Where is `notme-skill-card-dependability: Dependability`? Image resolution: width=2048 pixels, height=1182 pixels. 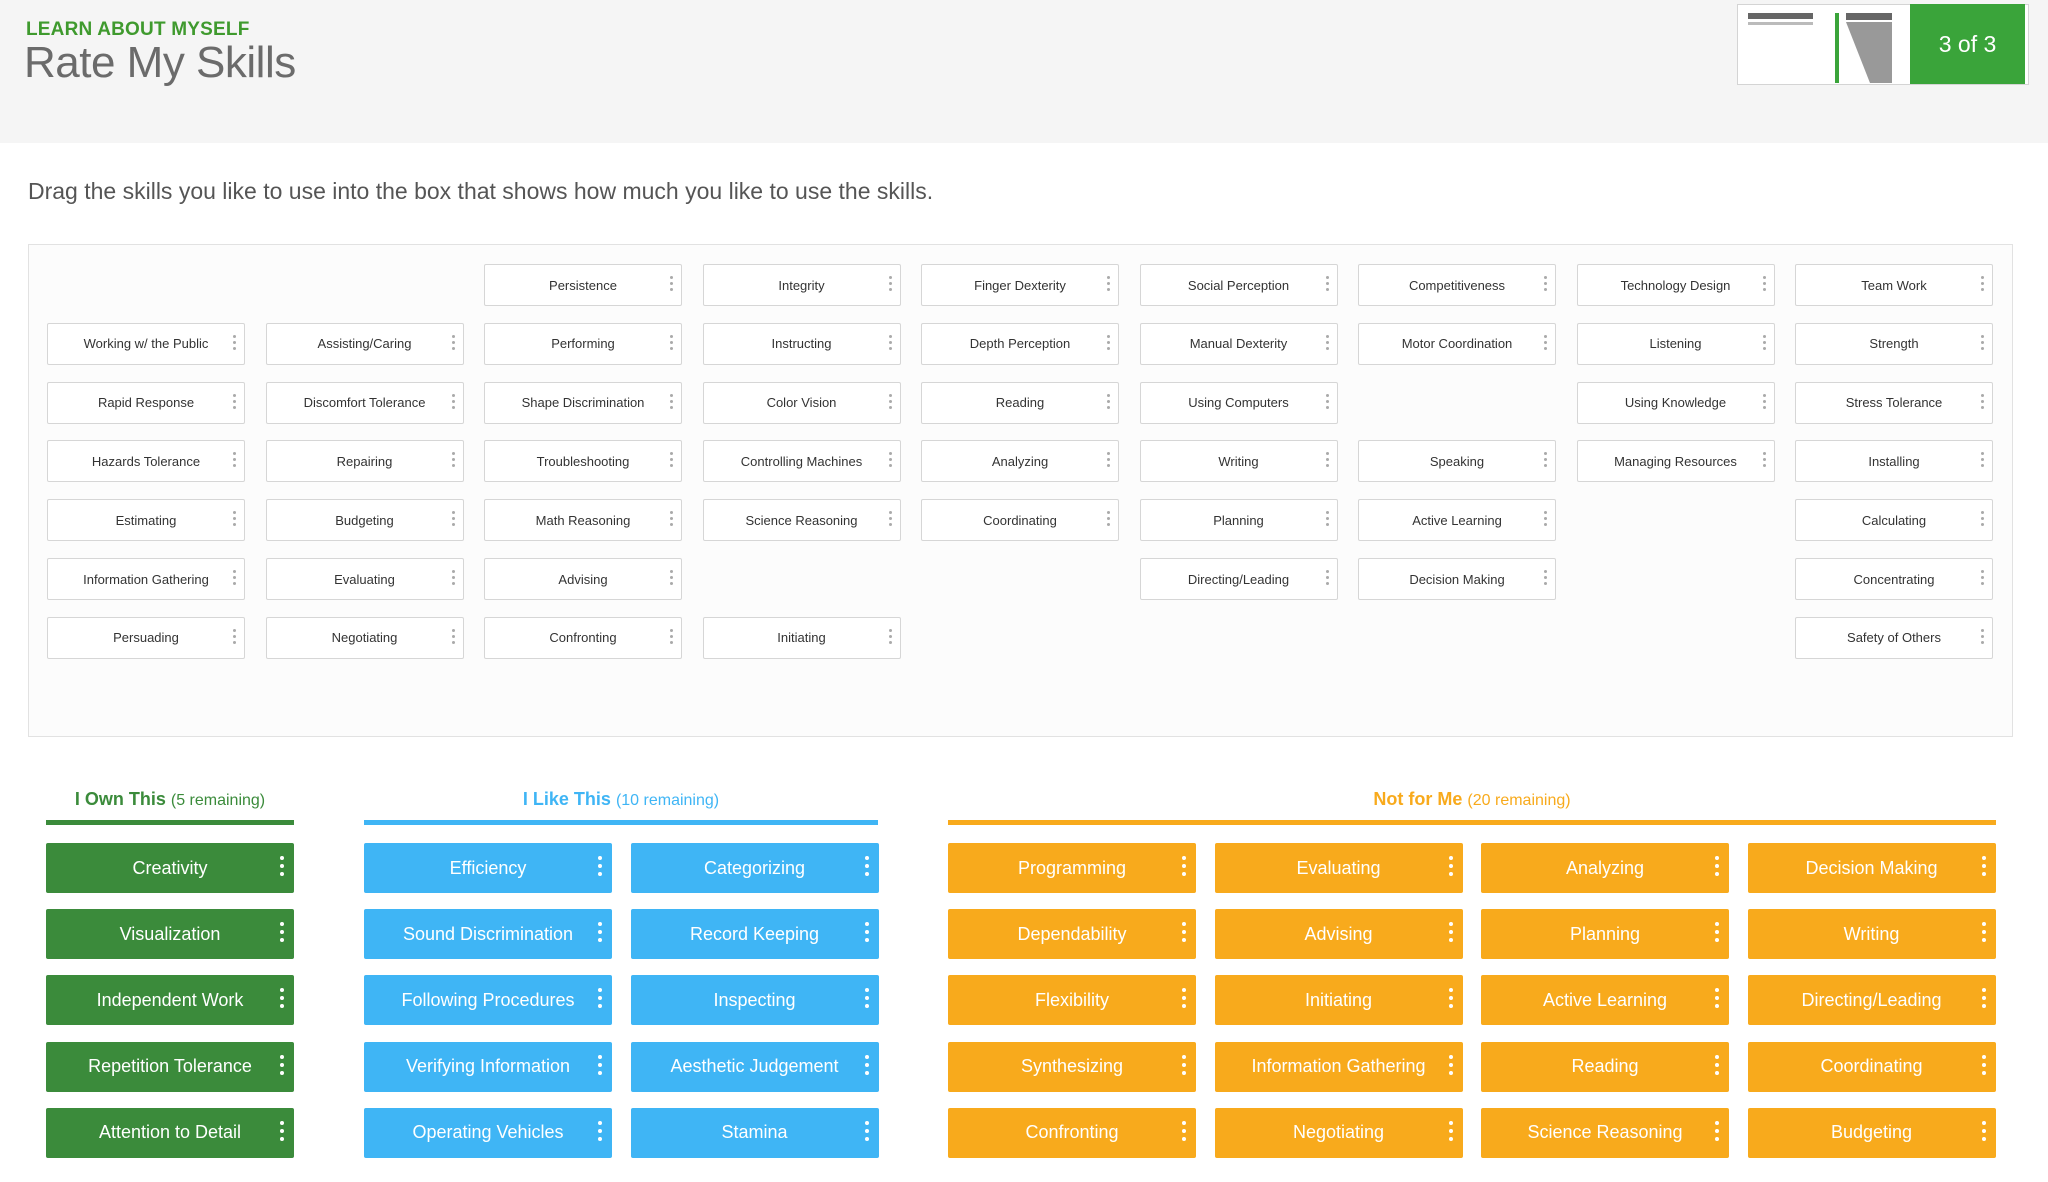 notme-skill-card-dependability: Dependability is located at coordinates (1072, 934).